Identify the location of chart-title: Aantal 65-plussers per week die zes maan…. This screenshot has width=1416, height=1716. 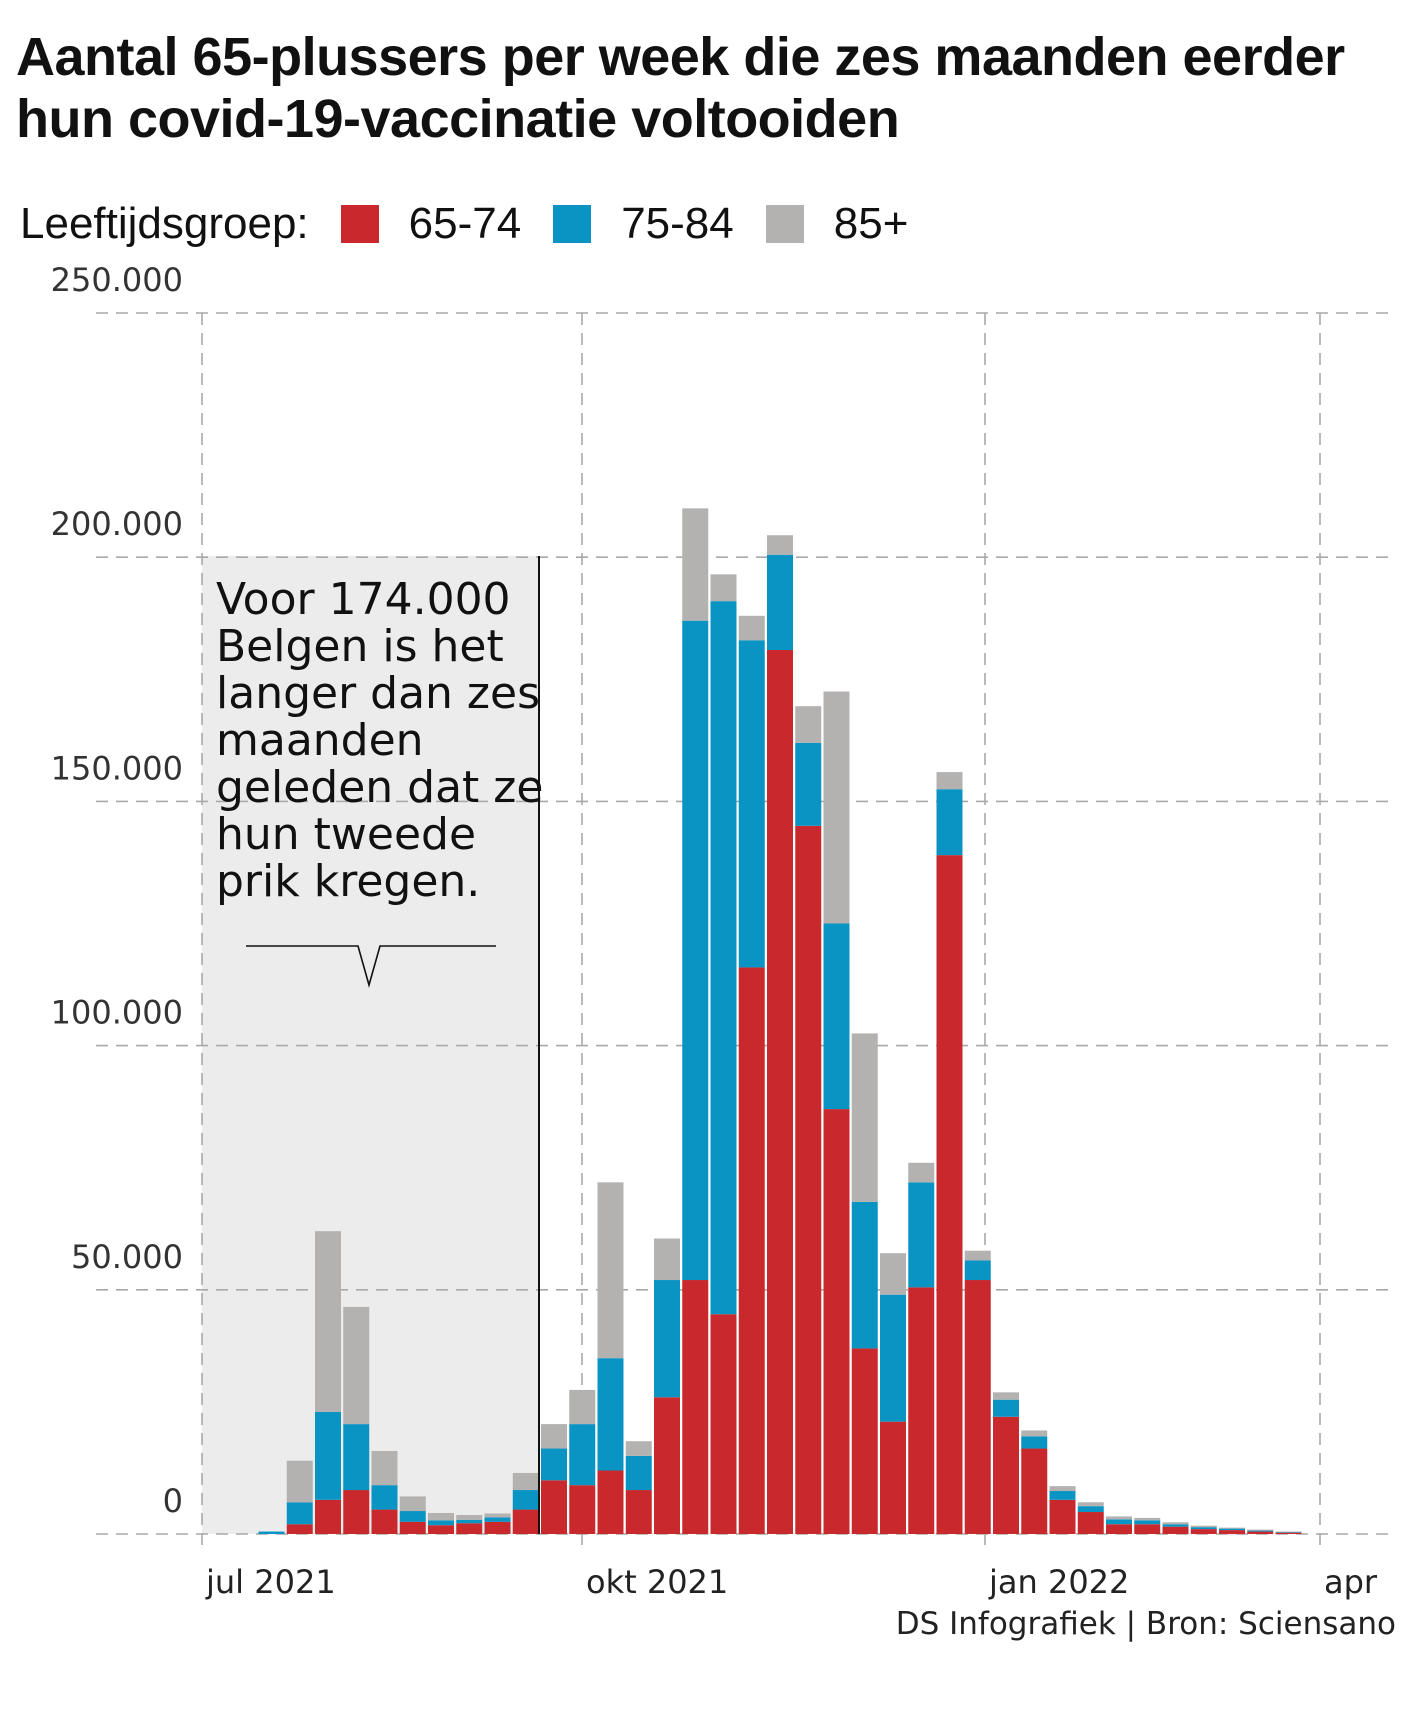
(680, 88).